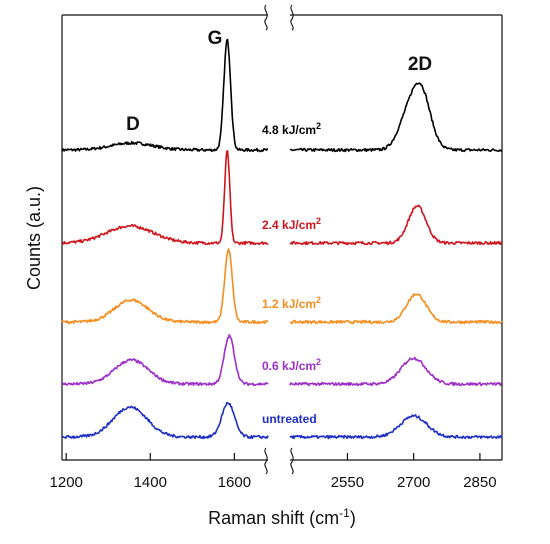 This screenshot has width=550, height=544. Describe the element at coordinates (291, 303) in the screenshot. I see `series-label: 1.2 kJ/cm2` at that location.